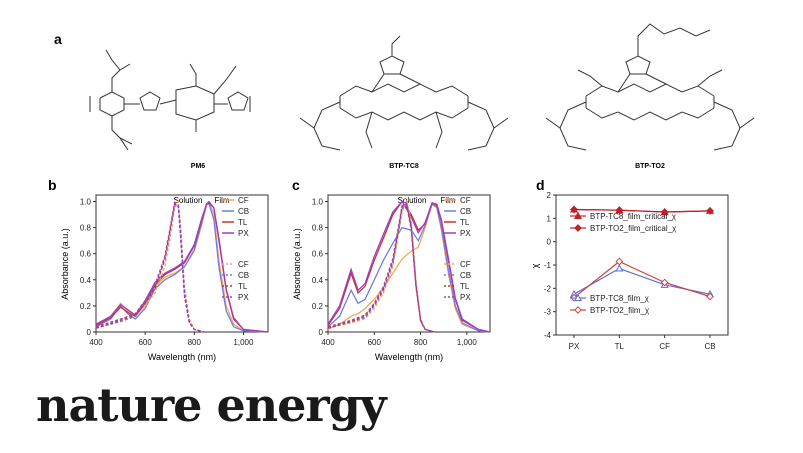 This screenshot has width=803, height=453. Describe the element at coordinates (375, 342) in the screenshot. I see `x-tick-label-c: 600` at that location.